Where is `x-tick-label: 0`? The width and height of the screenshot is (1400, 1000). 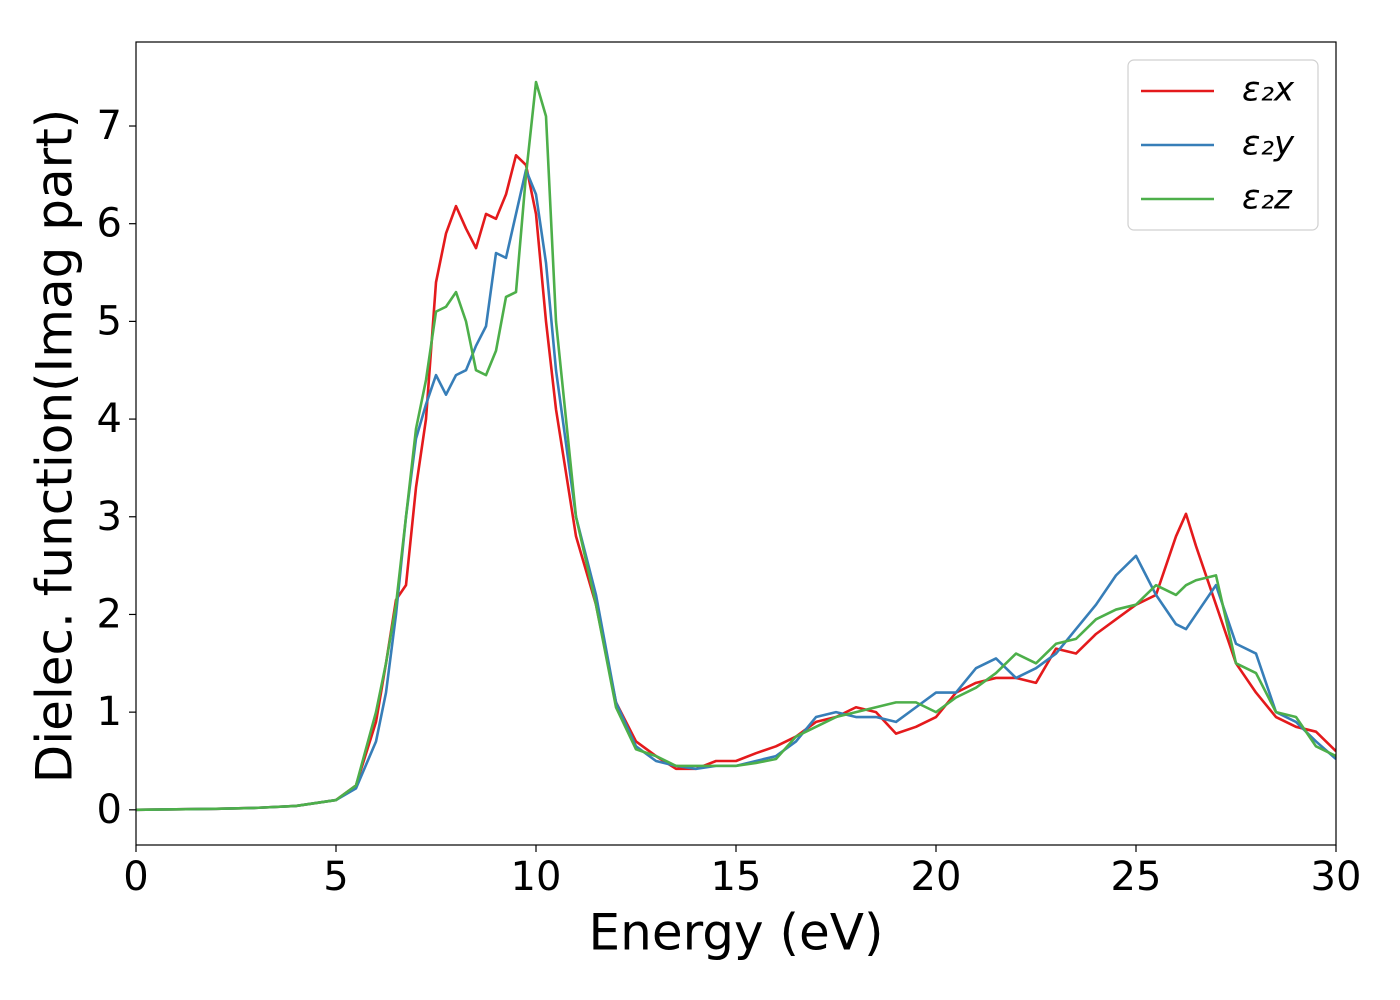 x-tick-label: 0 is located at coordinates (135, 877).